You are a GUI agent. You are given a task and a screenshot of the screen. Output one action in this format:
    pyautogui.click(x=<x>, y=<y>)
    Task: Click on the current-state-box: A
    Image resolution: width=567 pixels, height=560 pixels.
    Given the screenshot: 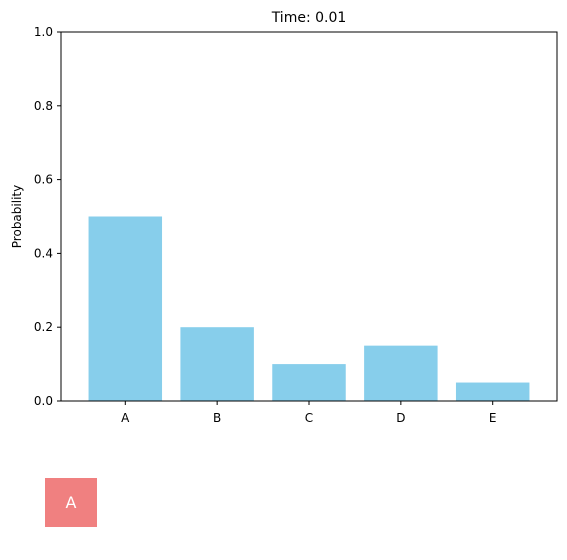 What is the action you would take?
    pyautogui.click(x=71, y=502)
    